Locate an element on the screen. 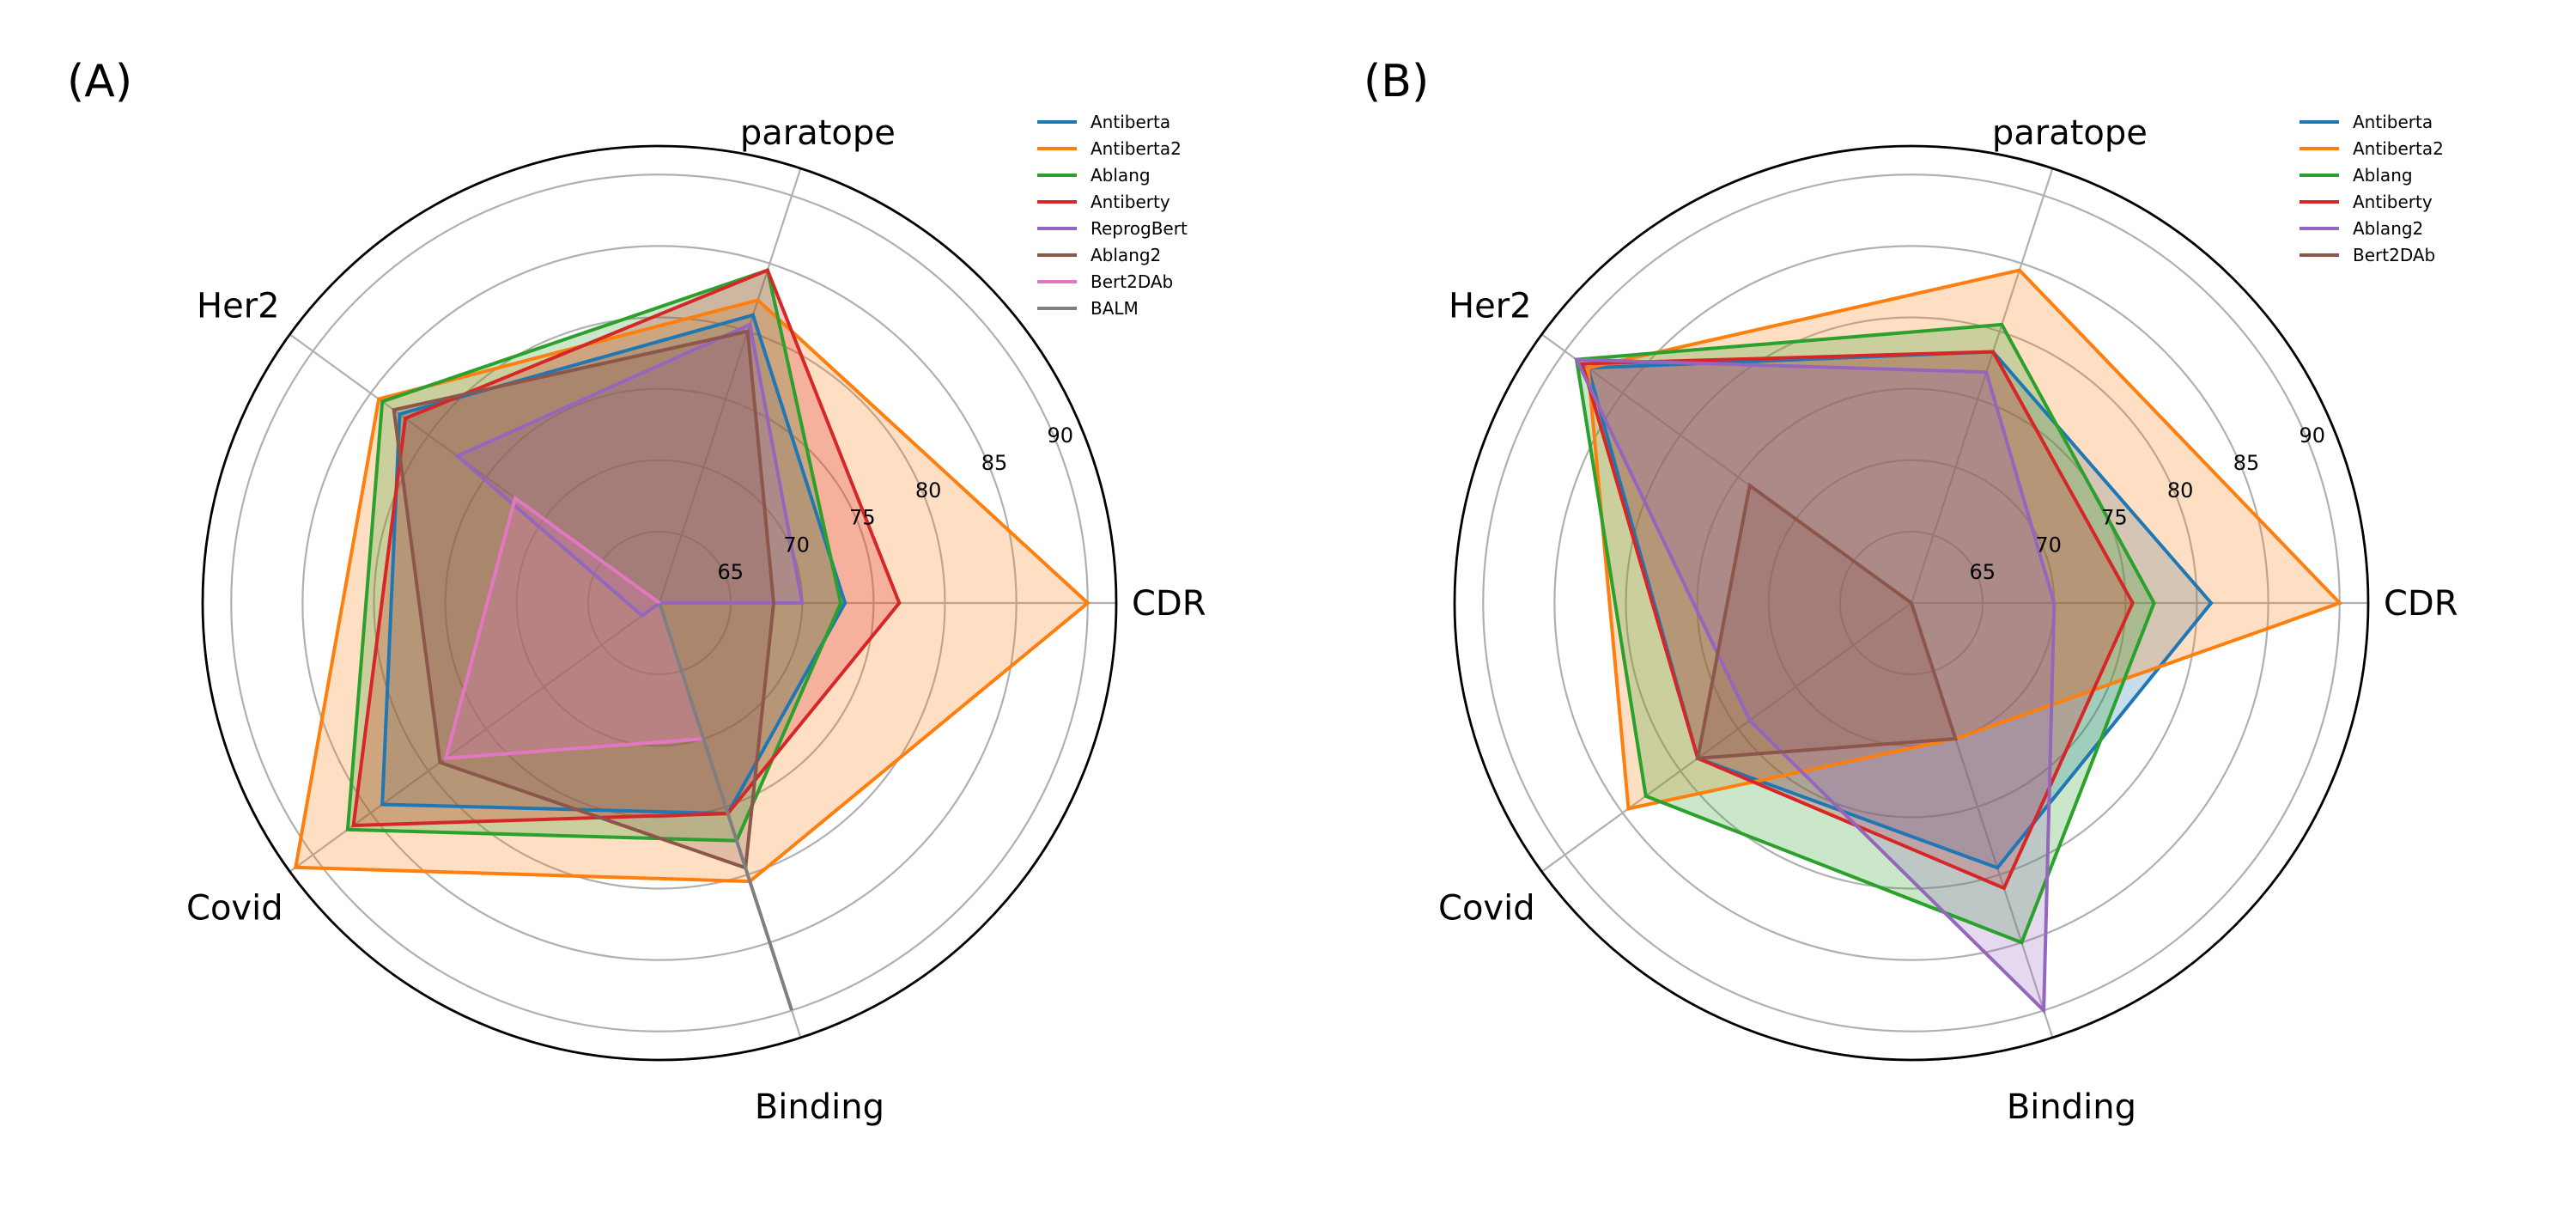  series-line-ablang is located at coordinates (1865, 633).